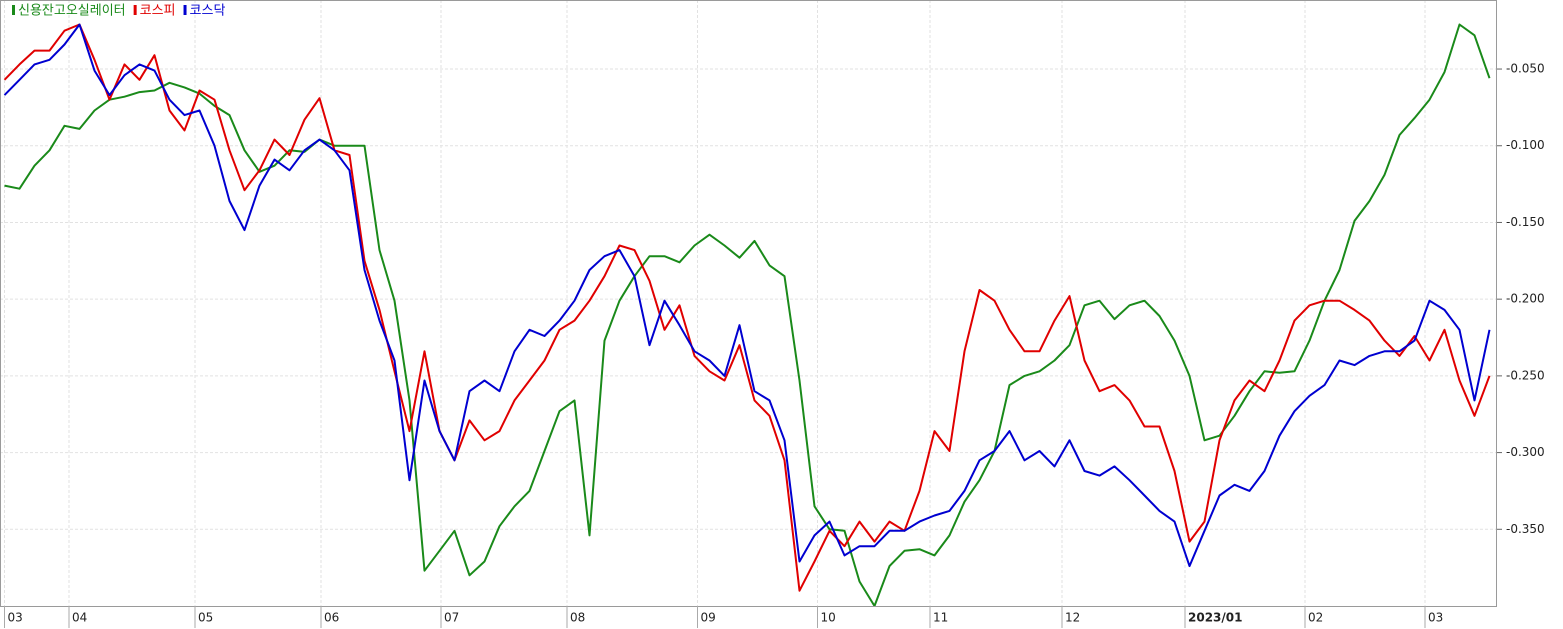 This screenshot has height=629, width=1563. I want to click on x-tick-label: 05, so click(205, 618).